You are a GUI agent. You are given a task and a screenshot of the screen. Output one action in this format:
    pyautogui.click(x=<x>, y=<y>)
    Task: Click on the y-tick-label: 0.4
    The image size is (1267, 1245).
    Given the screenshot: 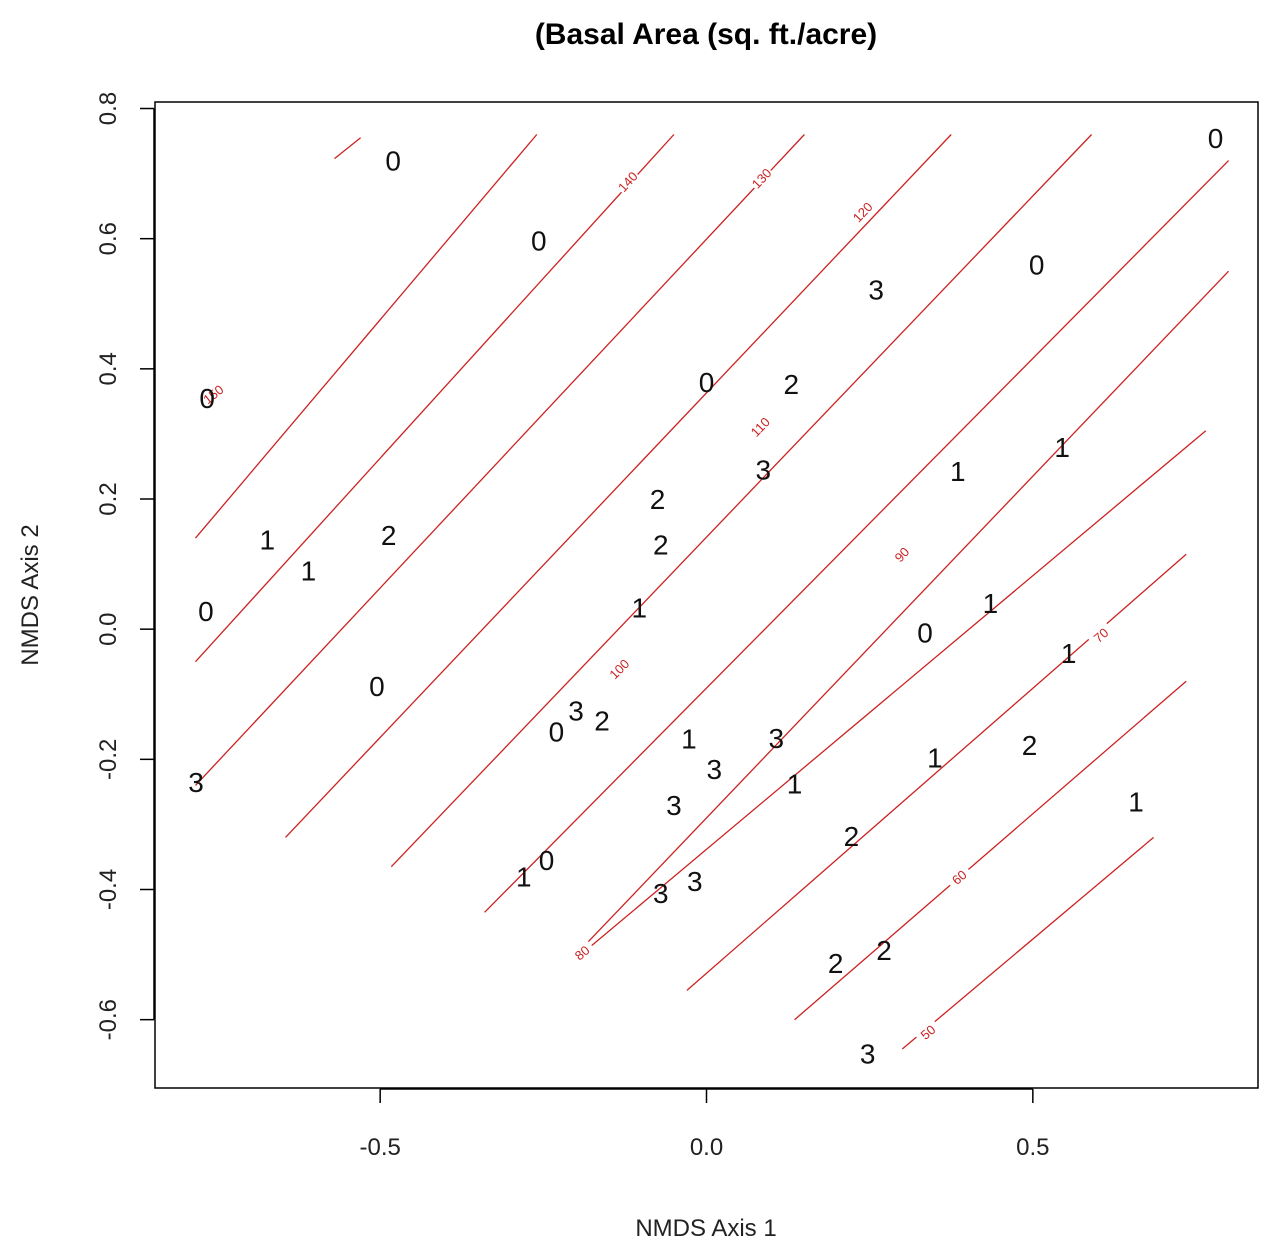 What is the action you would take?
    pyautogui.click(x=108, y=368)
    